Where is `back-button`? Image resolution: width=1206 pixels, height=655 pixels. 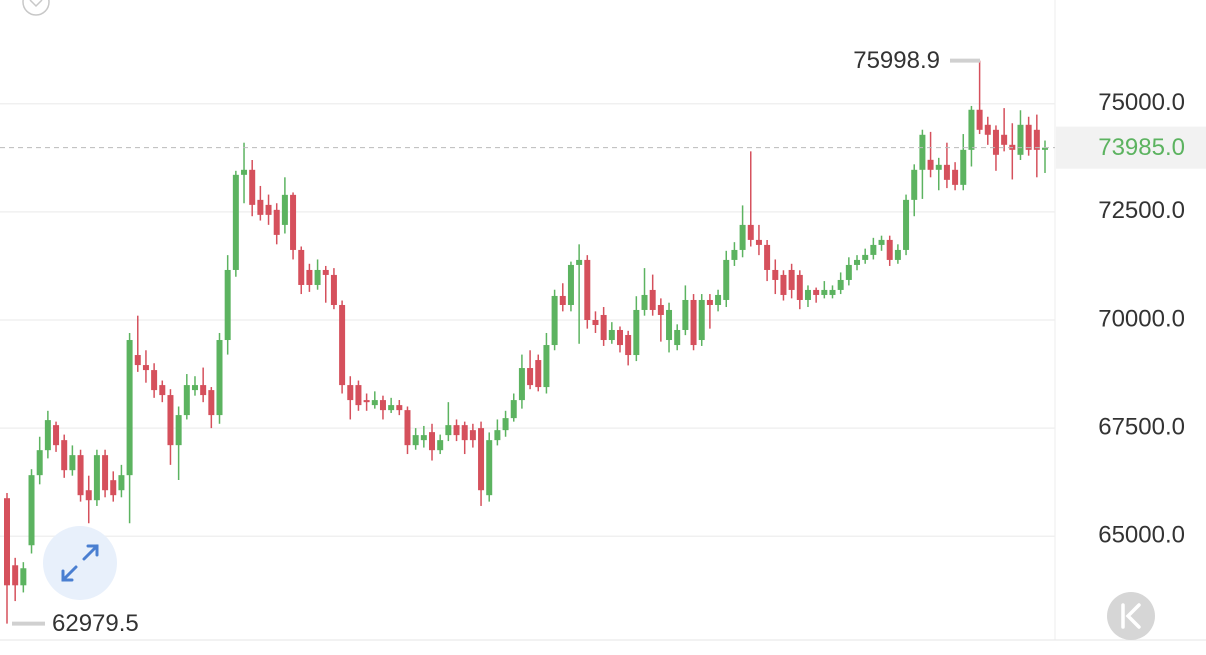
back-button is located at coordinates (1131, 616).